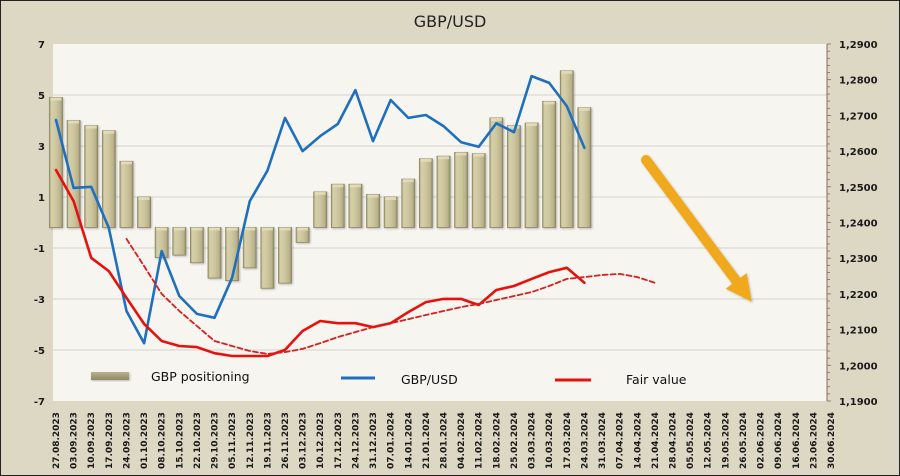  Describe the element at coordinates (200, 376) in the screenshot. I see `legend-label-gbp-positioning: GBP positioning` at that location.